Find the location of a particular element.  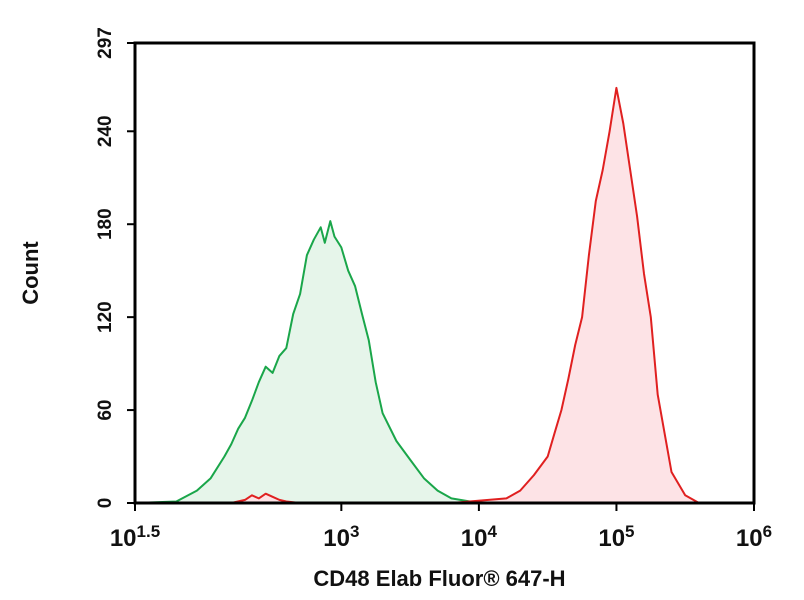

y-tick-label: 180 is located at coordinates (105, 224).